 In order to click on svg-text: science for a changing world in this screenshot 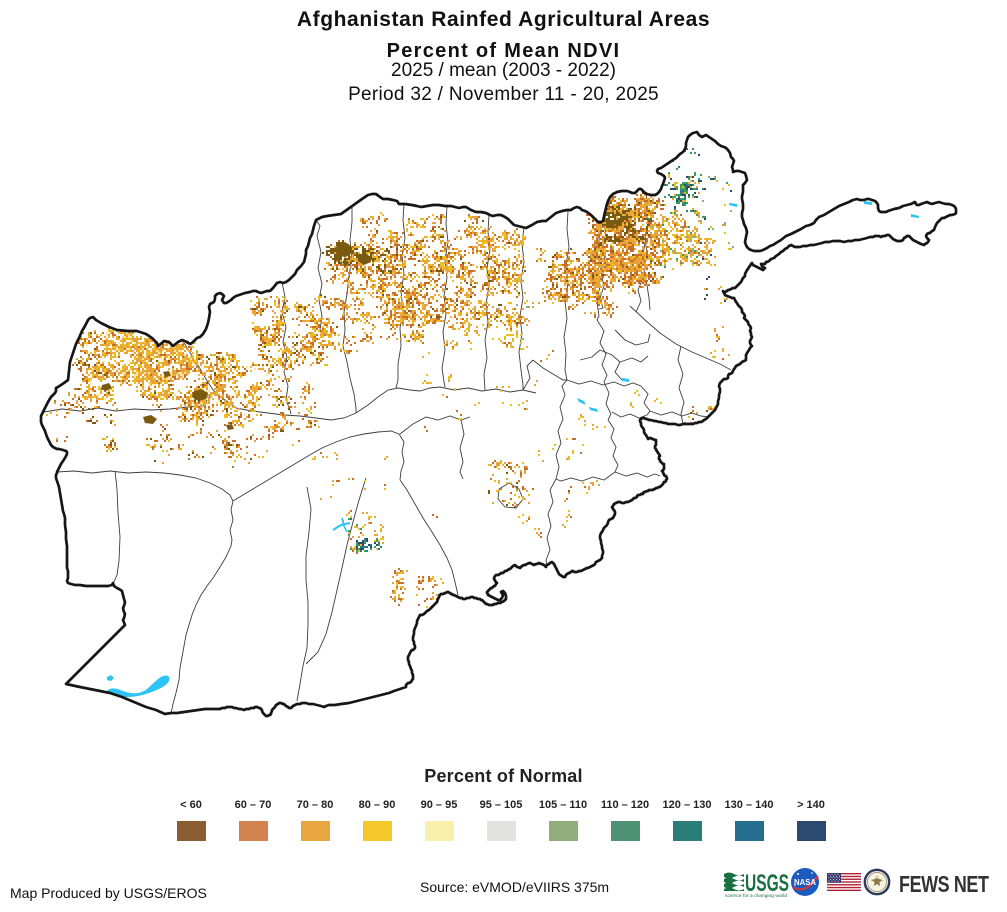, I will do `click(756, 895)`.